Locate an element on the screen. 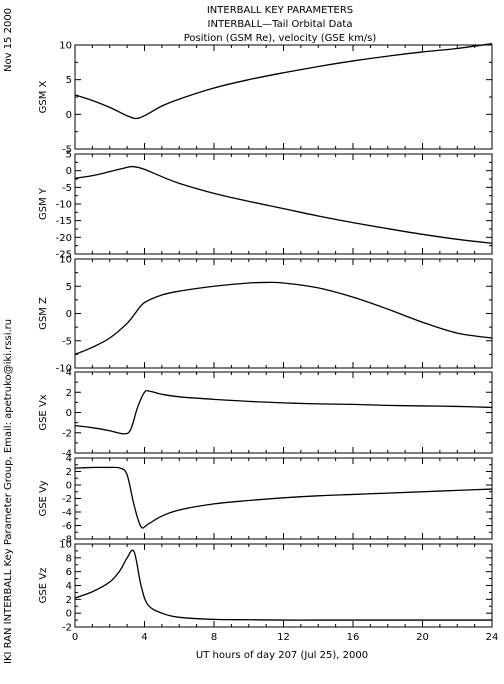 This screenshot has height=684, width=504. y-axis-label: GSE Vz is located at coordinates (43, 586).